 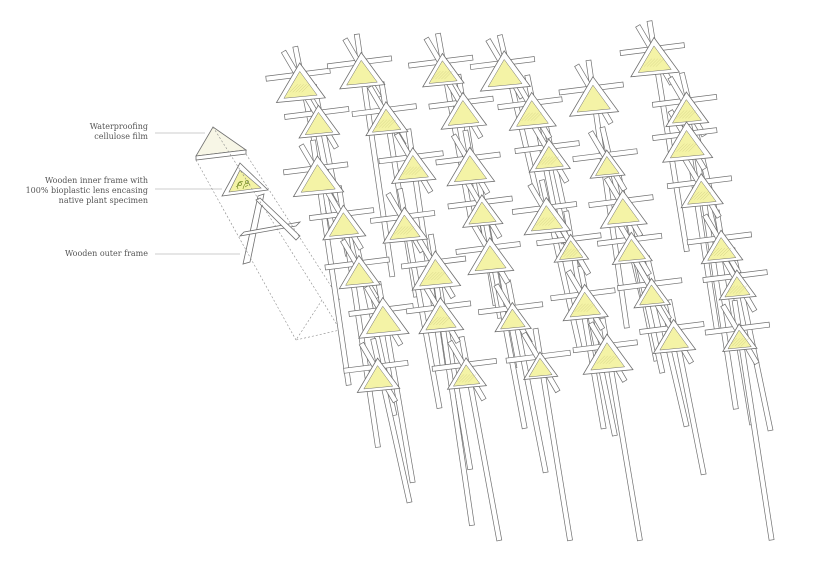 I want to click on exploded-module-detail, so click(x=268, y=233).